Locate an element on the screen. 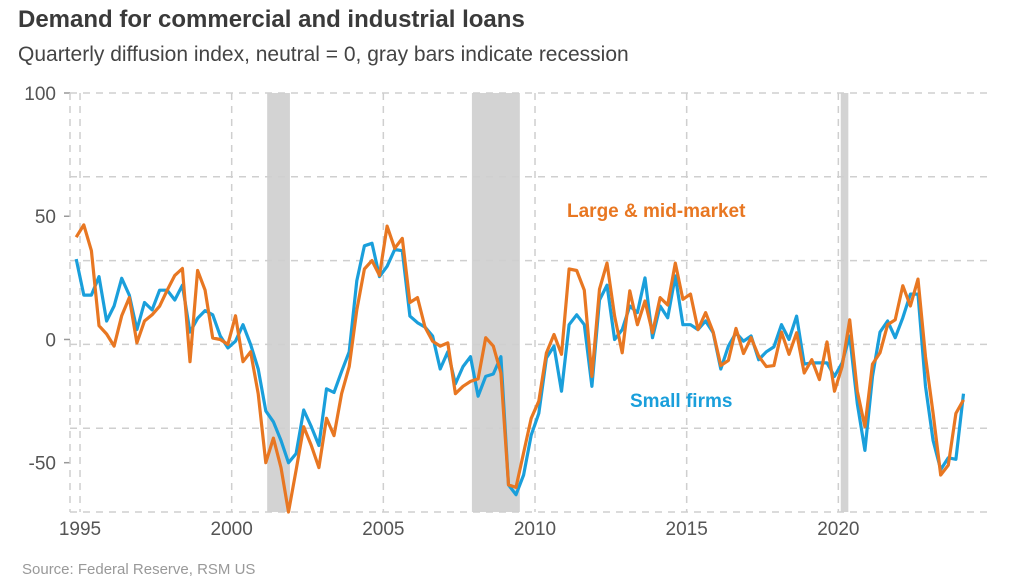  y-tick-label: 0 is located at coordinates (50, 340).